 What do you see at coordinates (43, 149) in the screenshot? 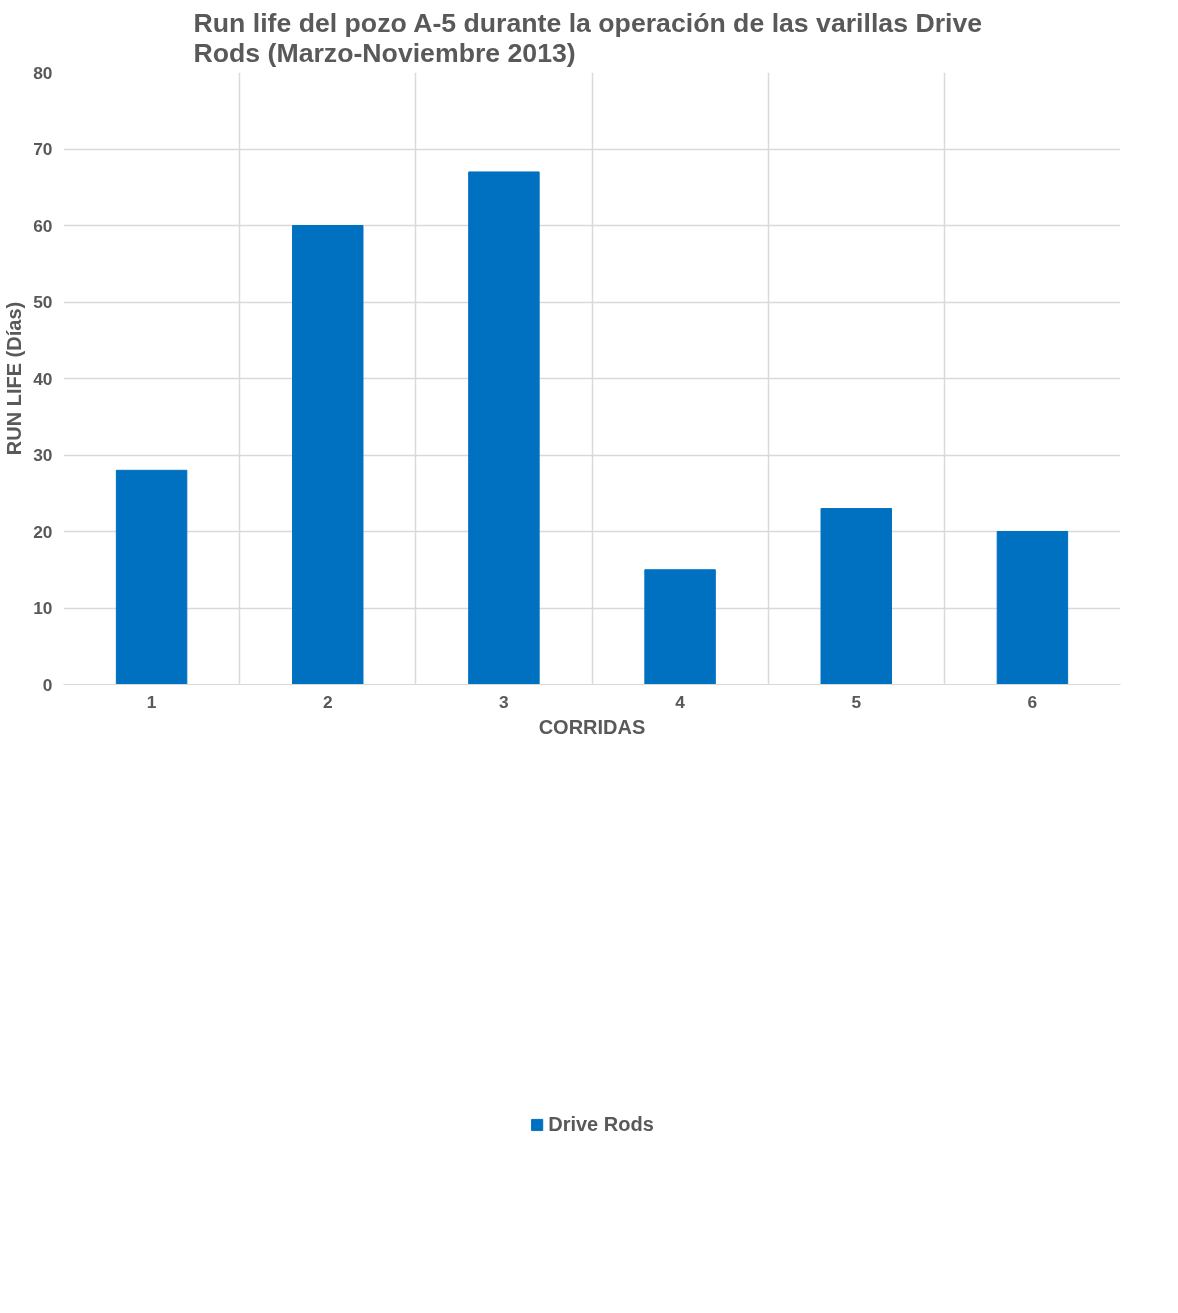
I see `y-tick-label: 70` at bounding box center [43, 149].